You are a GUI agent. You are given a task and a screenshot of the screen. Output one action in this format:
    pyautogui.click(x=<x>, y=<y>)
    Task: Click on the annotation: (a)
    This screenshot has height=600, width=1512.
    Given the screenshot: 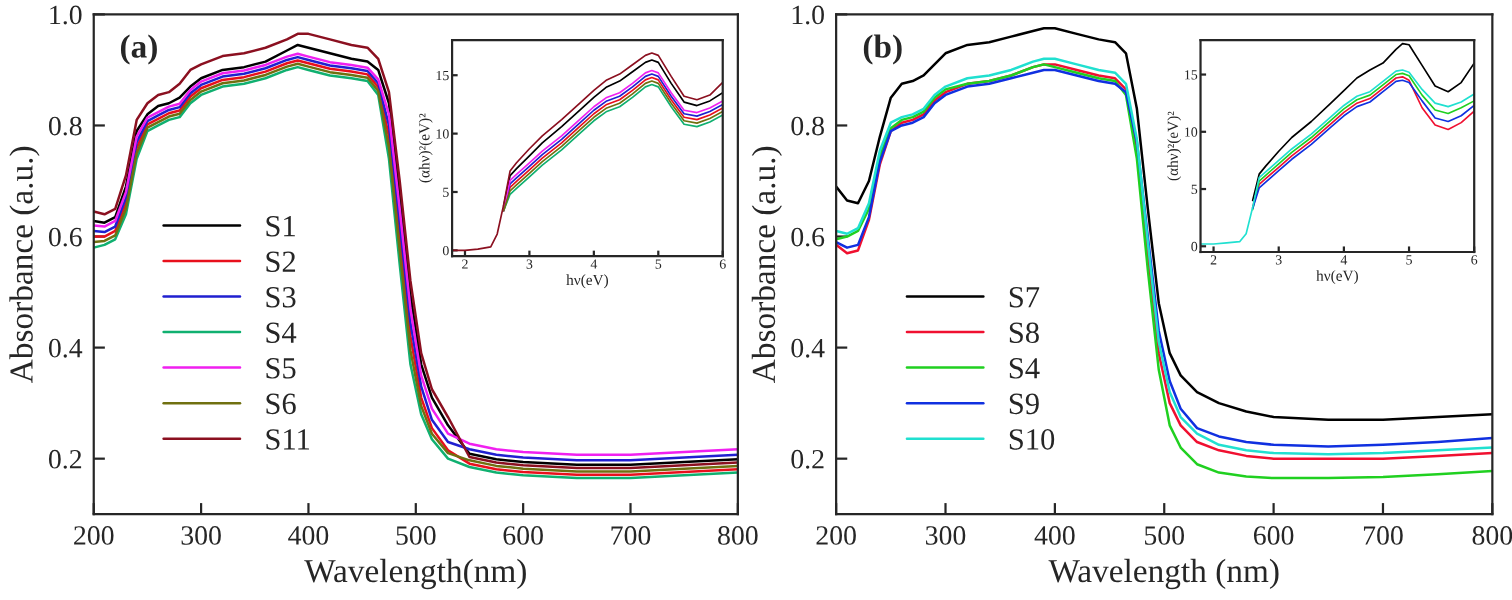 What is the action you would take?
    pyautogui.click(x=138, y=49)
    